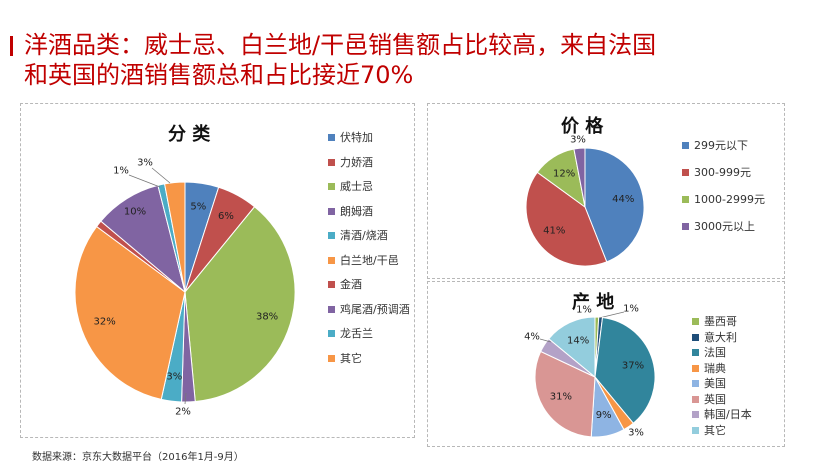 Image resolution: width=840 pixels, height=472 pixels. I want to click on legend-item: 300-999元, so click(730, 178).